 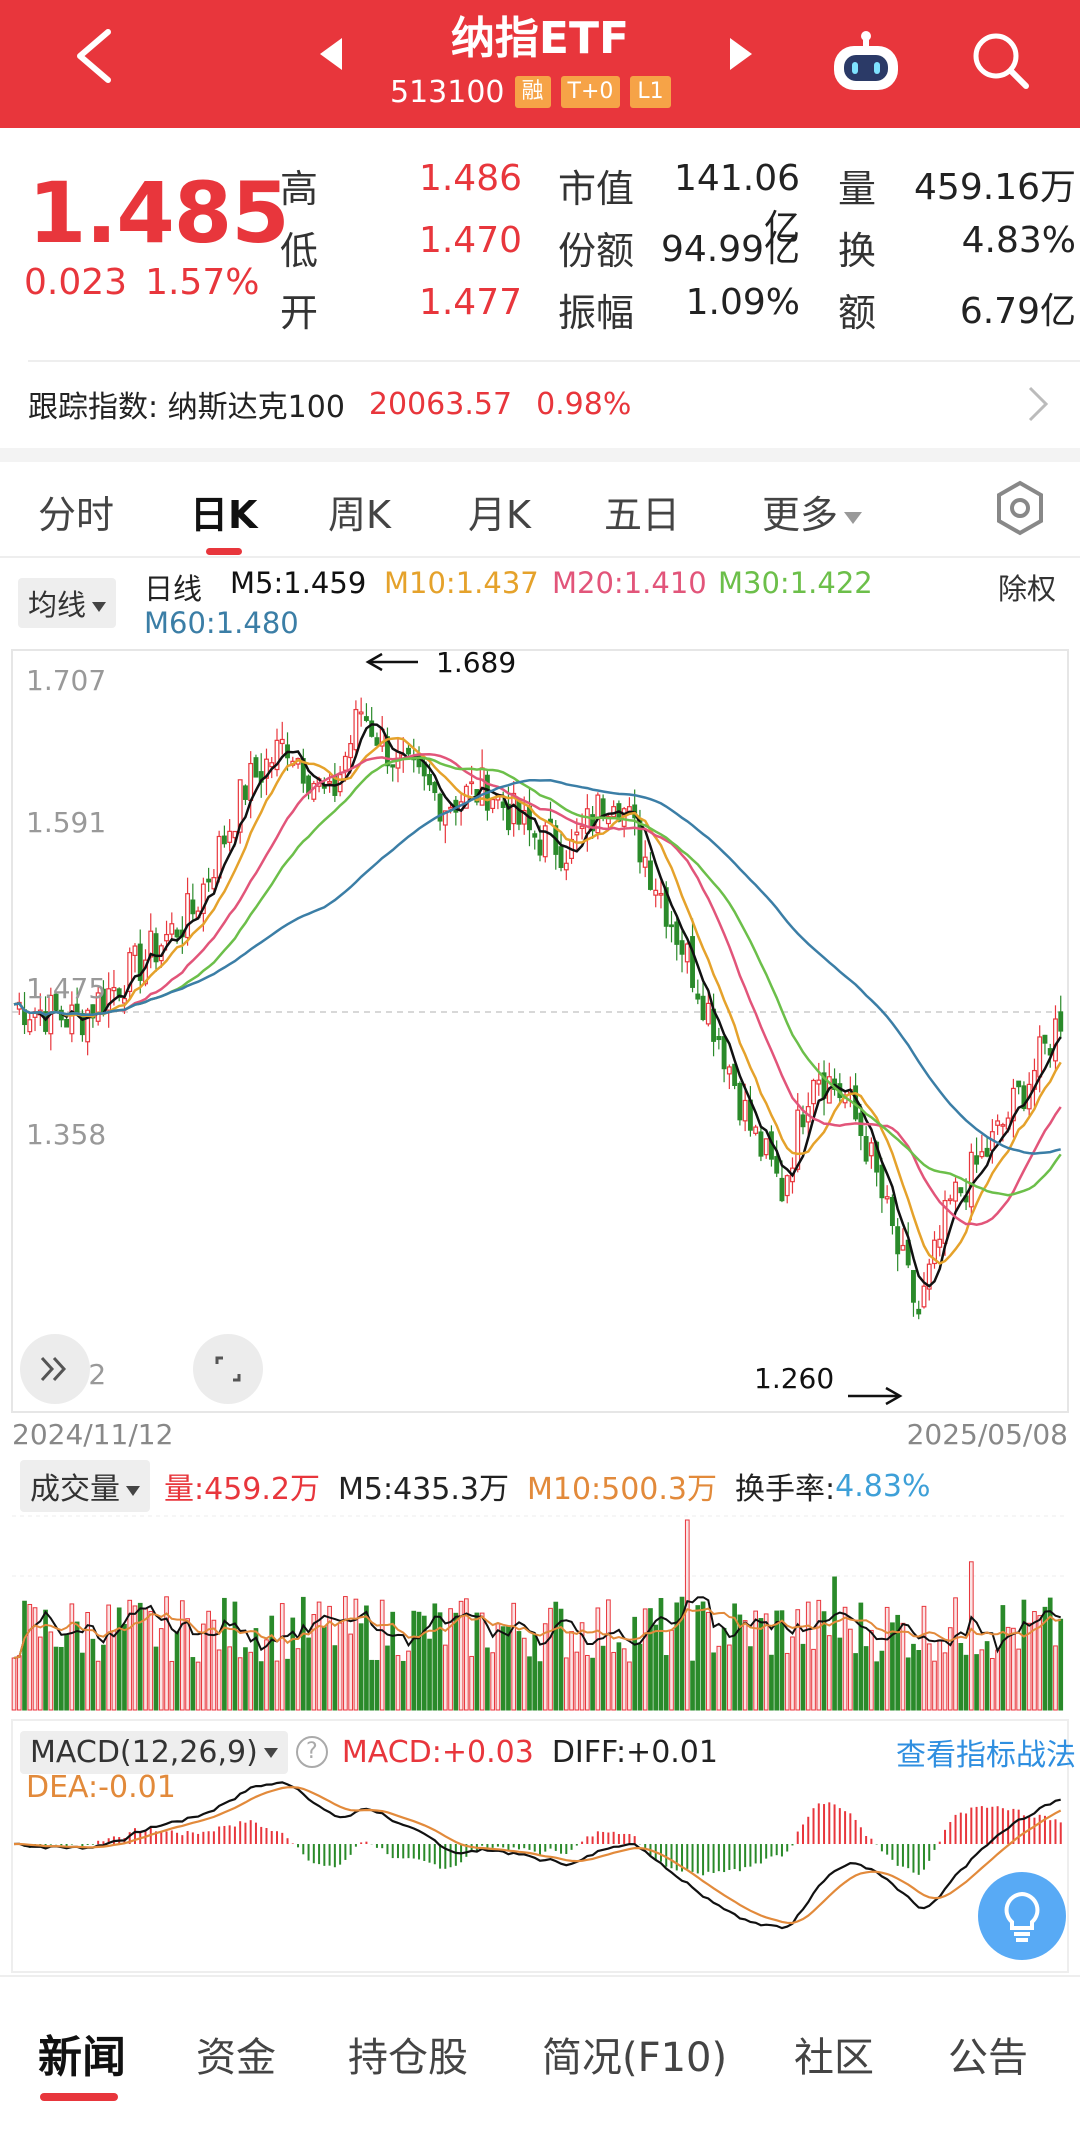 I want to click on ma30-value: M30:1.422, so click(x=795, y=583).